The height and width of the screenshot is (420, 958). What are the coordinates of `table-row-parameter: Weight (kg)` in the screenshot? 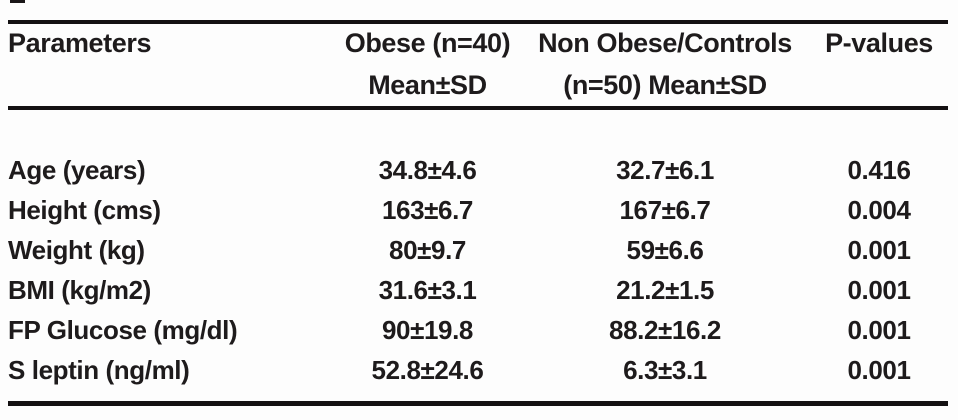 It's located at (76, 250).